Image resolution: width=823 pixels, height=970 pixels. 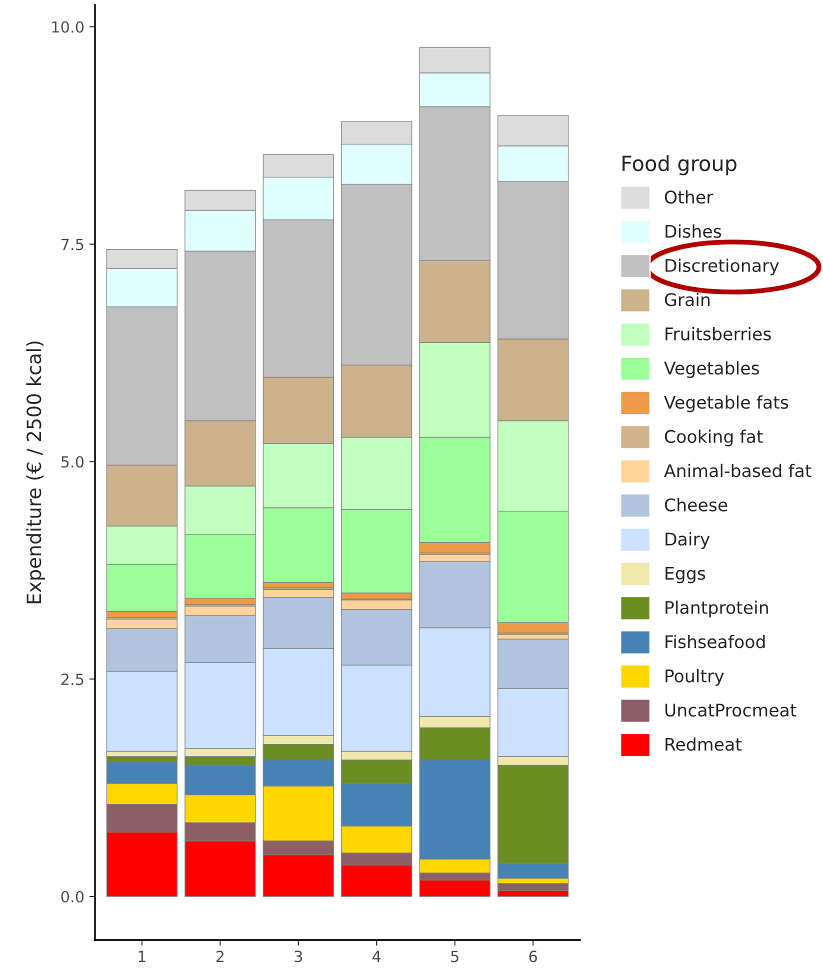 I want to click on legend-label: Cheese, so click(x=696, y=505).